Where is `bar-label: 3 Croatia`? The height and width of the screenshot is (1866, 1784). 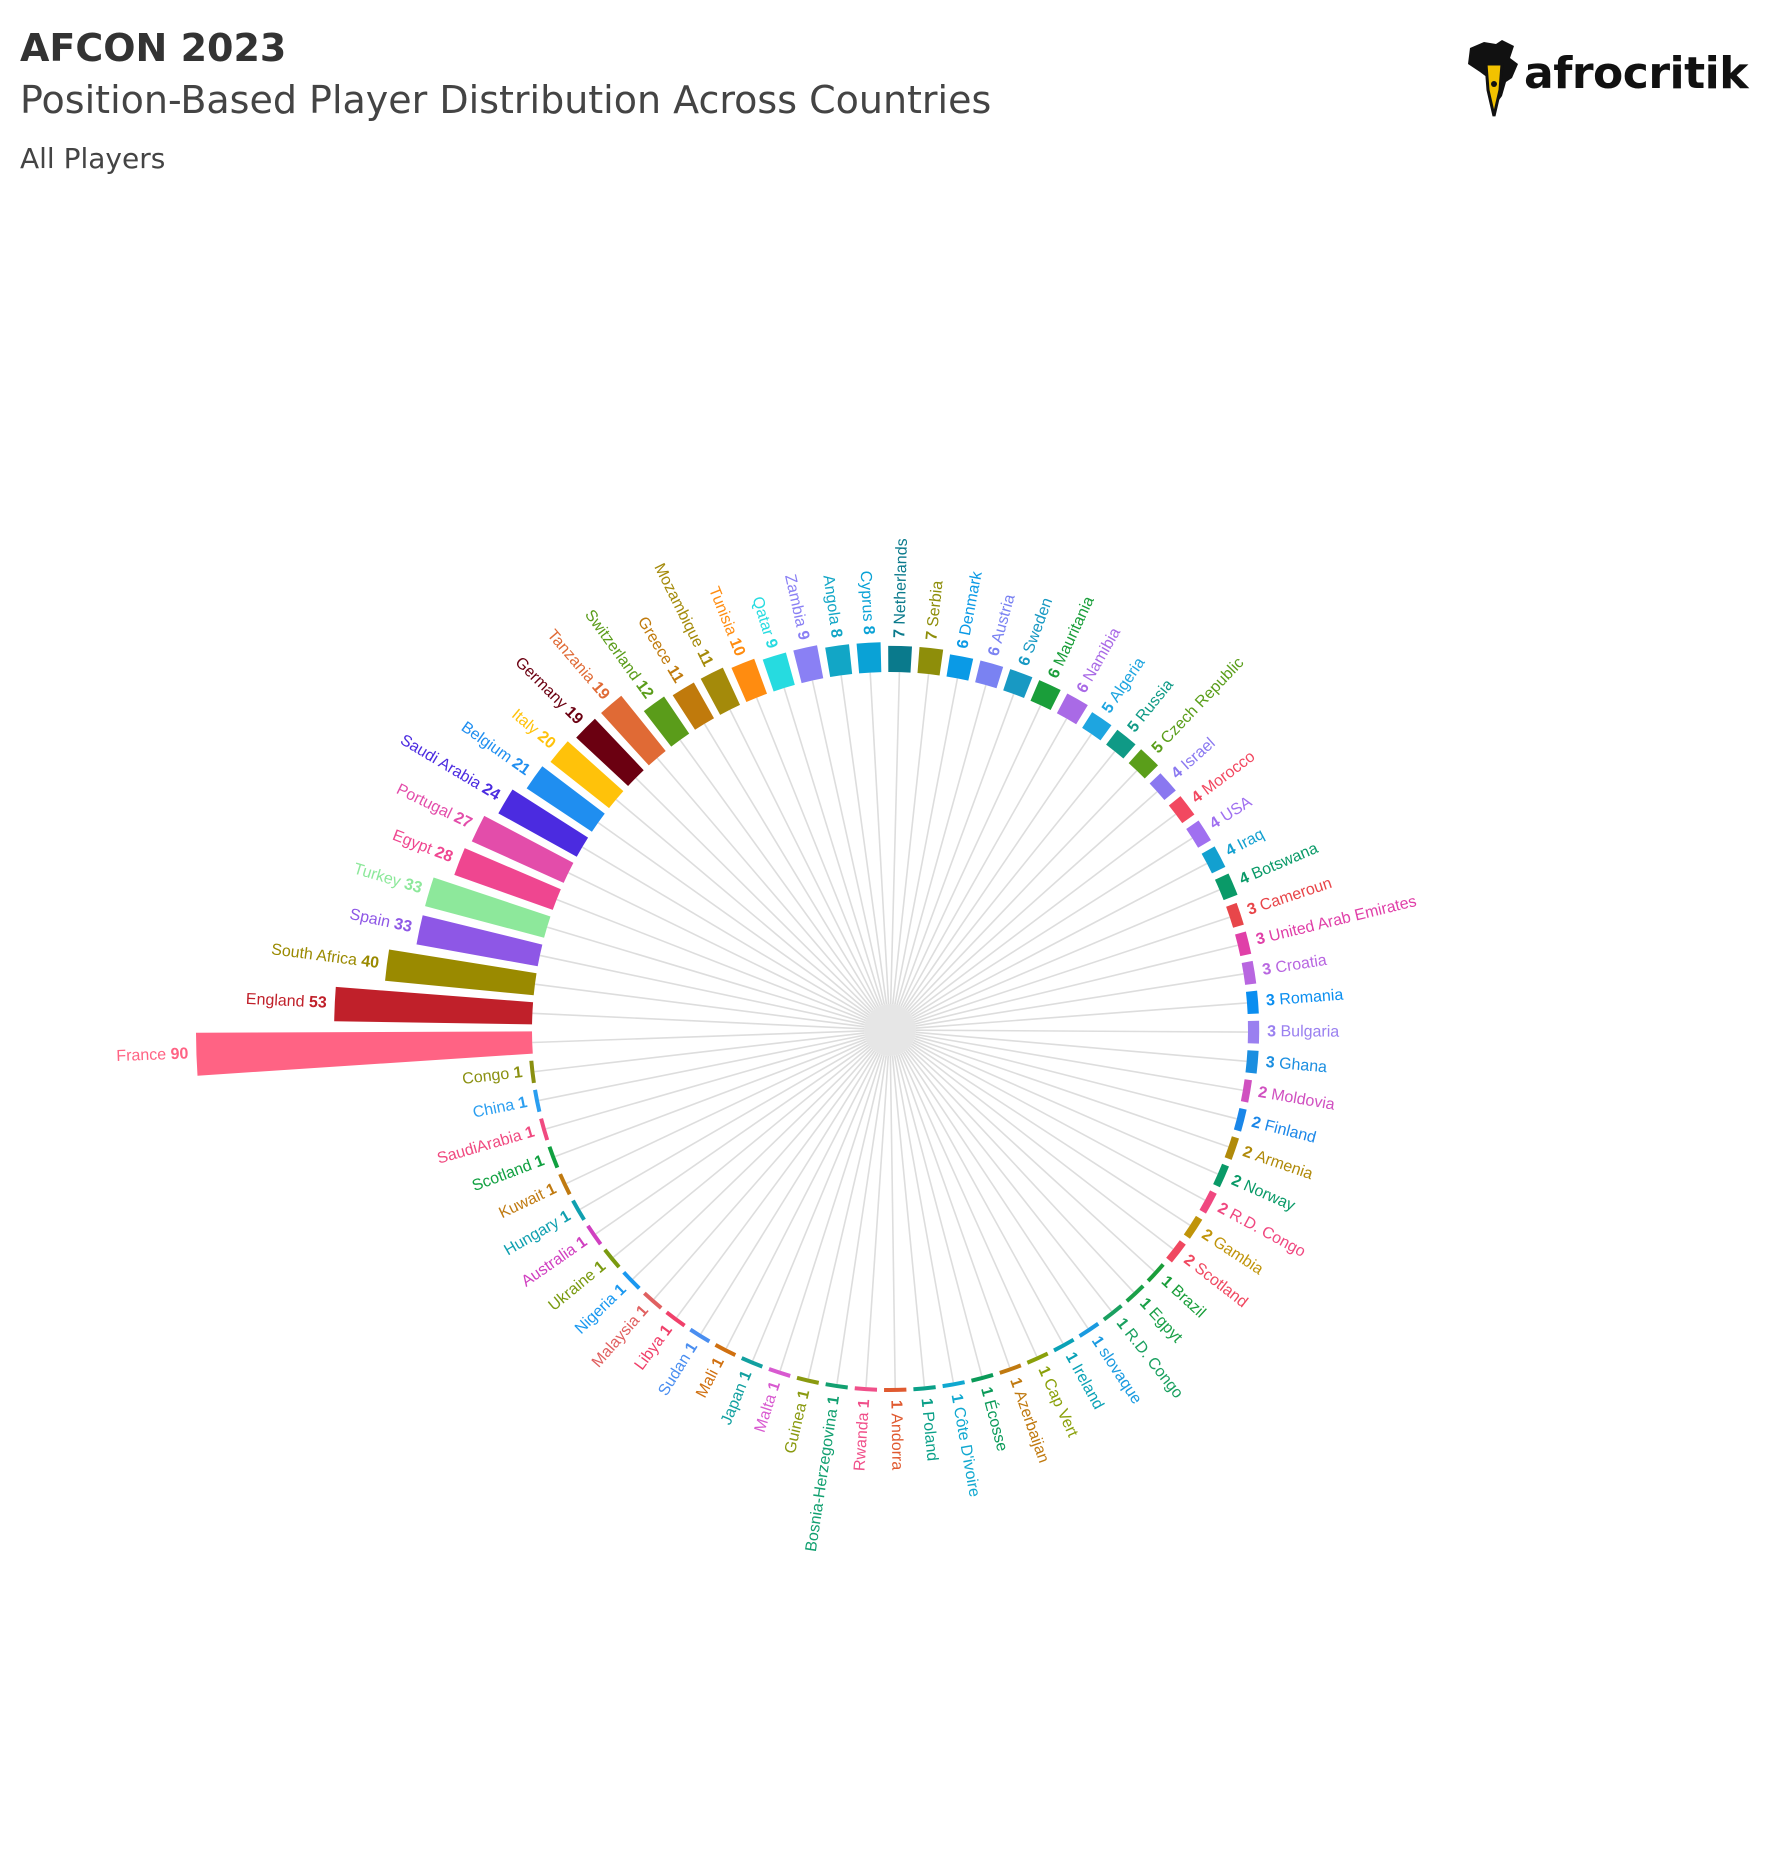
bar-label: 3 Croatia is located at coordinates (1294, 965).